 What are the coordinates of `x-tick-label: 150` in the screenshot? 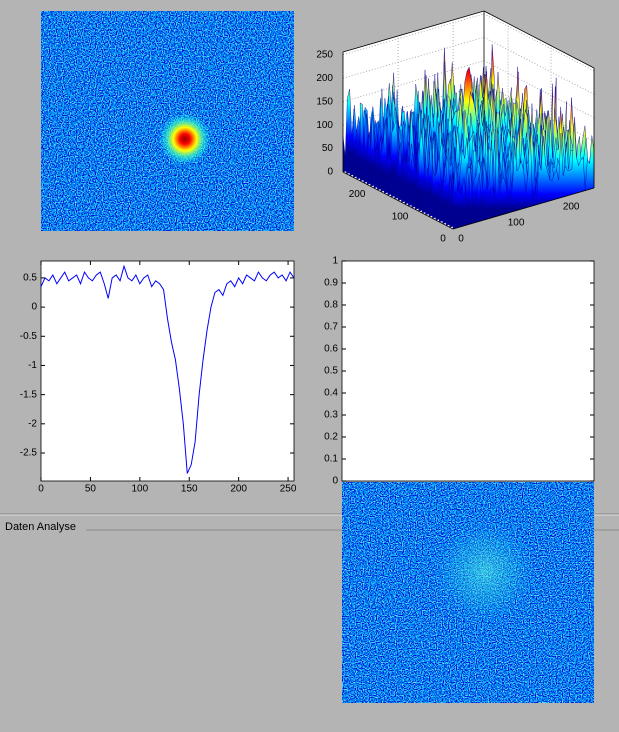 It's located at (189, 489).